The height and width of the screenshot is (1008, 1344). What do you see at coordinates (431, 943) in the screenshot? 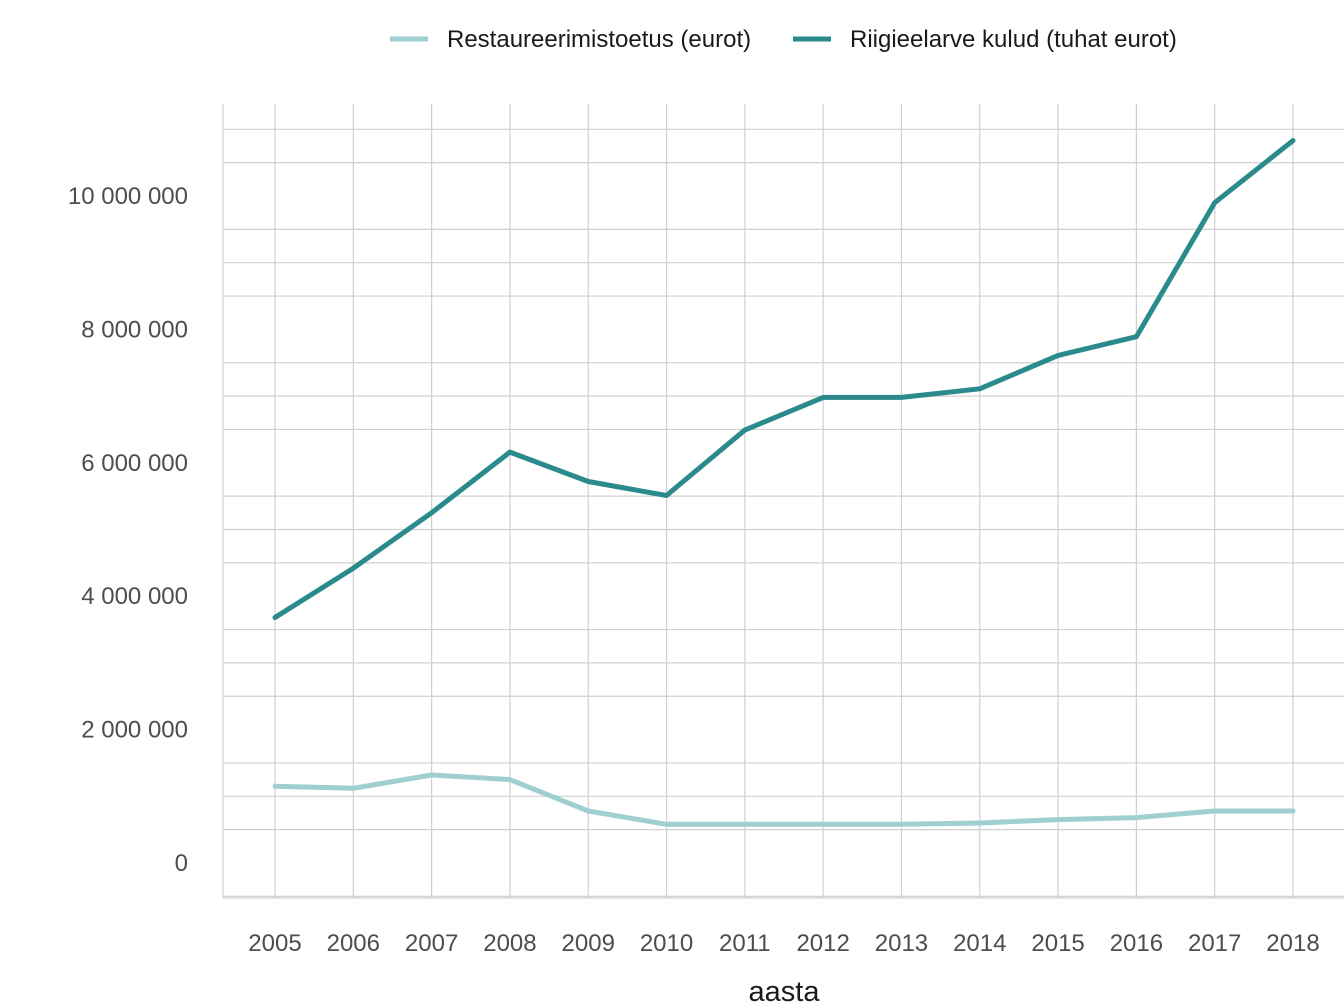
I see `x-tick-label: 2007` at bounding box center [431, 943].